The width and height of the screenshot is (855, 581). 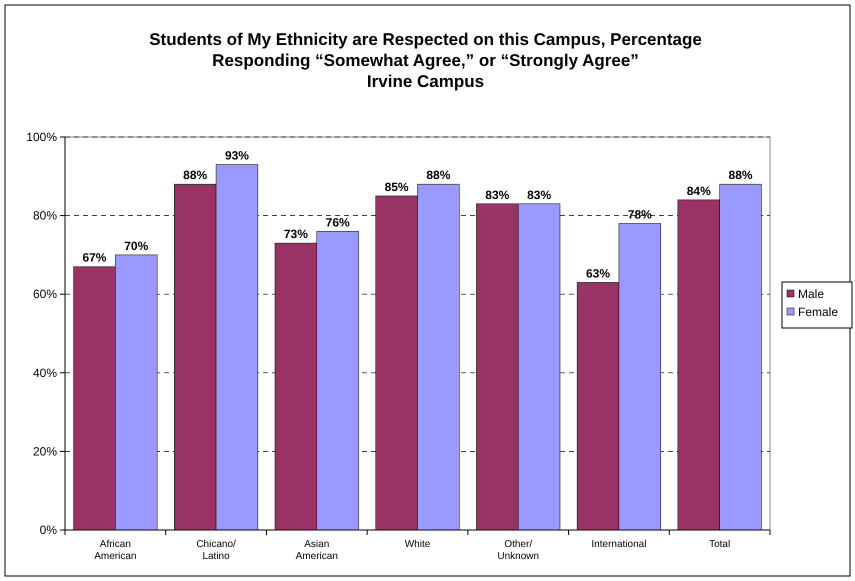 What do you see at coordinates (811, 294) in the screenshot?
I see `legend-label: Male` at bounding box center [811, 294].